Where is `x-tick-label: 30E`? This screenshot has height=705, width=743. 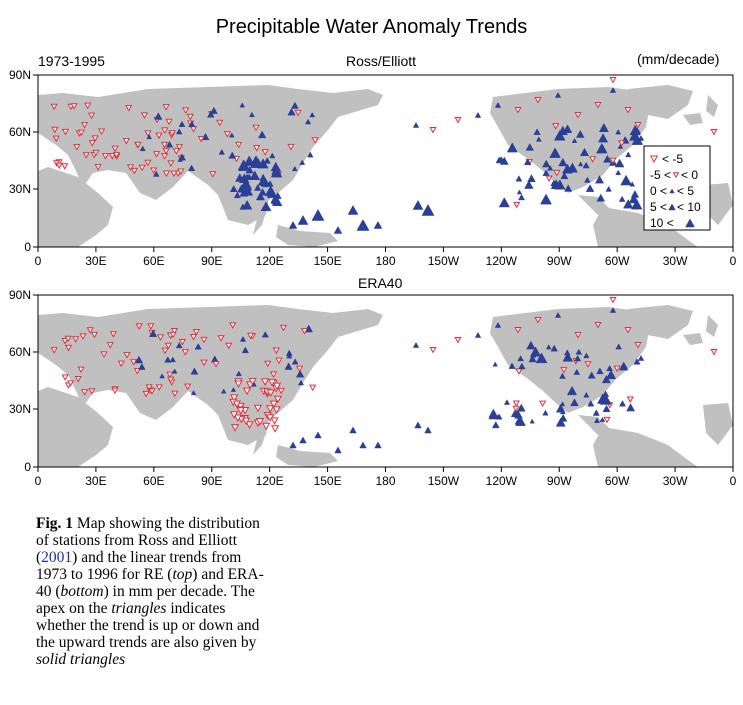
x-tick-label: 30E is located at coordinates (95, 261).